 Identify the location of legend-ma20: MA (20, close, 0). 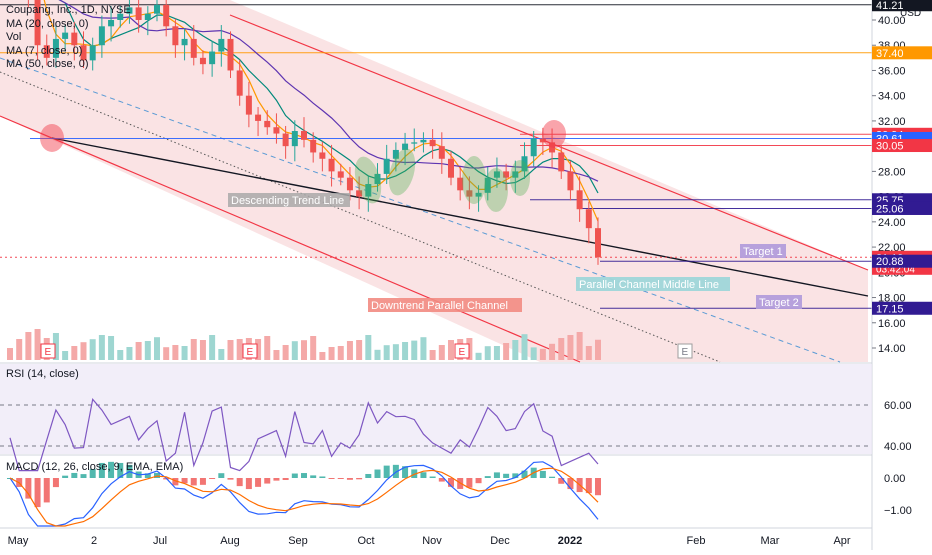
(47, 23).